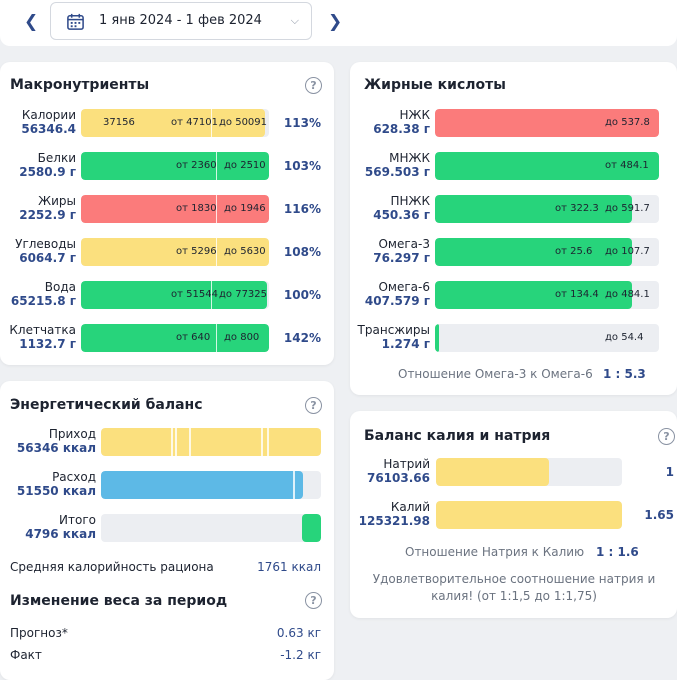  What do you see at coordinates (577, 208) in the screenshot?
I see `fatty-range-from: от 322.3` at bounding box center [577, 208].